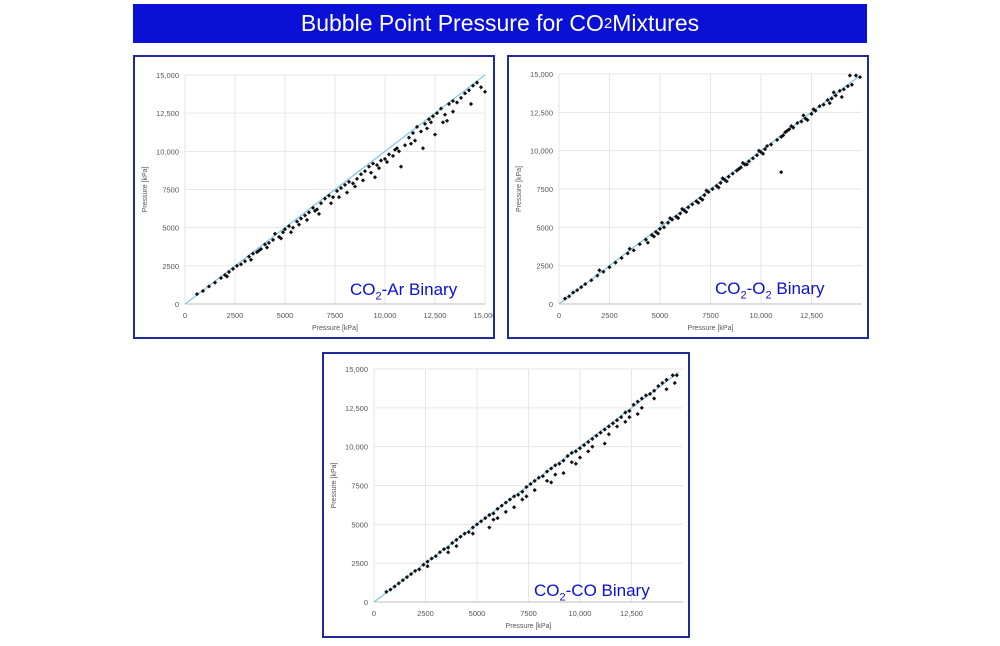 The image size is (1000, 646). What do you see at coordinates (798, 288) in the screenshot?
I see `label-suffix: Binary` at bounding box center [798, 288].